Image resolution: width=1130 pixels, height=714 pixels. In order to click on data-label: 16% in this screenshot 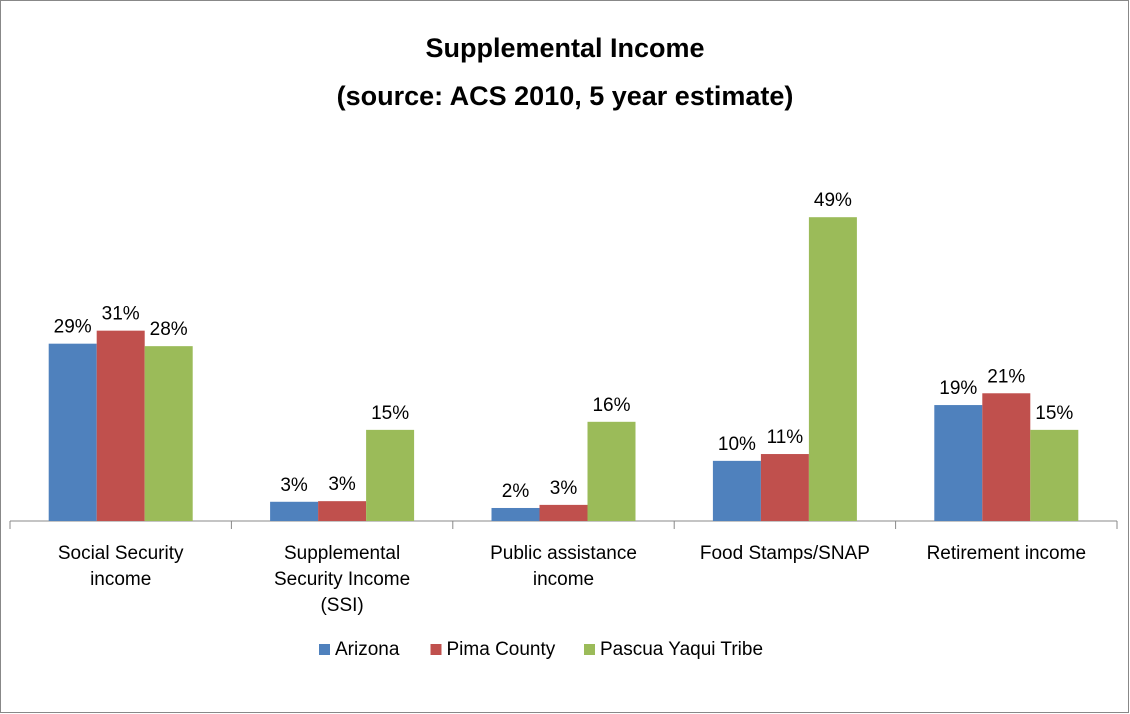, I will do `click(611, 405)`.